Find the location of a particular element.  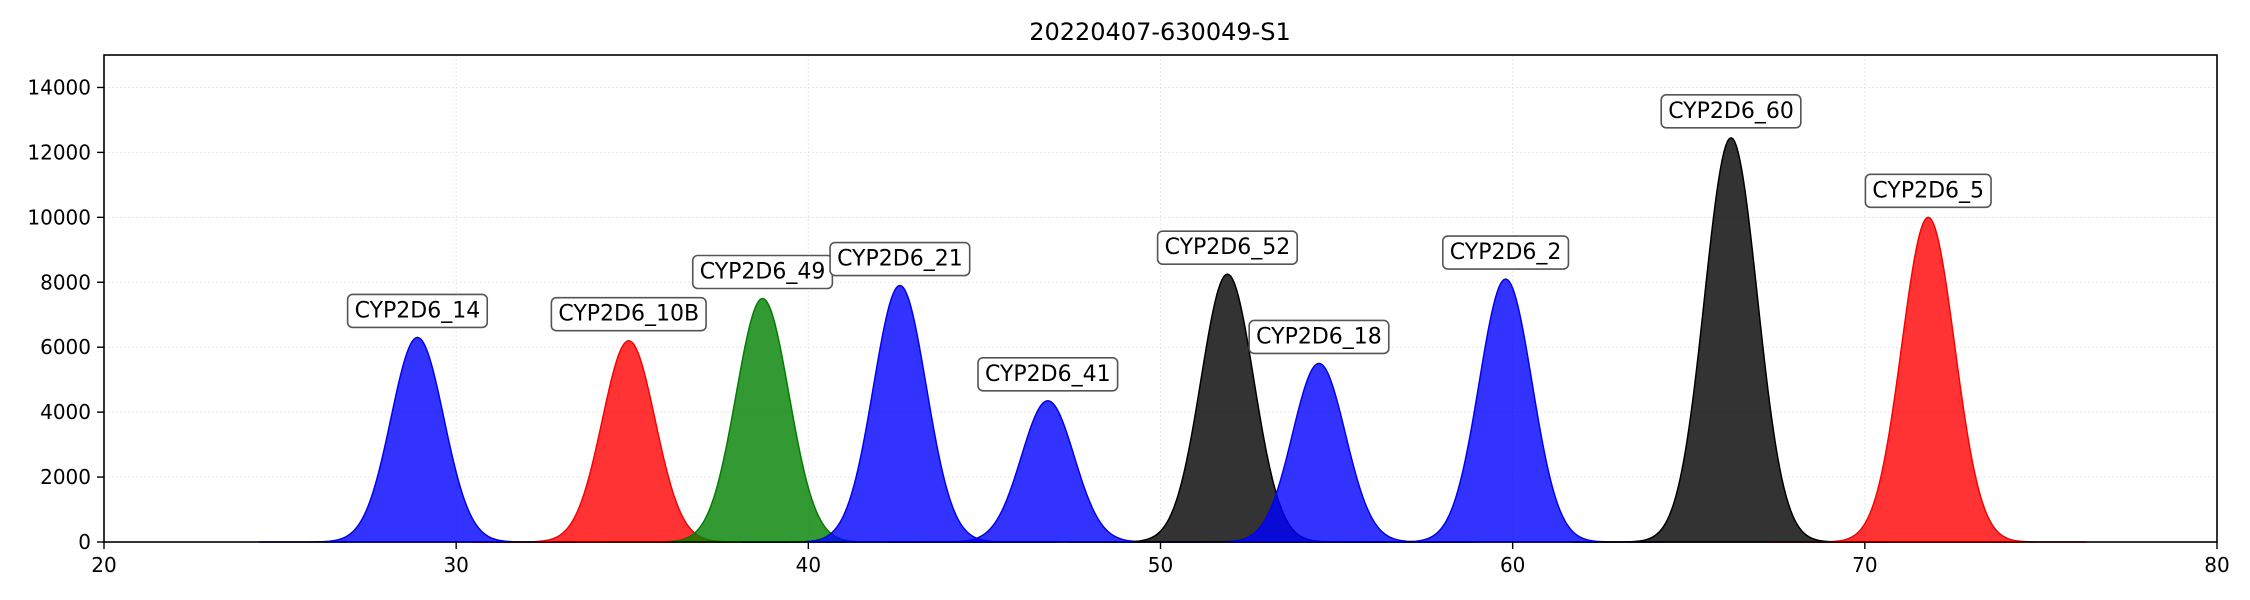

peak-label-CYP2D6_52: CYP2D6_52 is located at coordinates (1227, 247).